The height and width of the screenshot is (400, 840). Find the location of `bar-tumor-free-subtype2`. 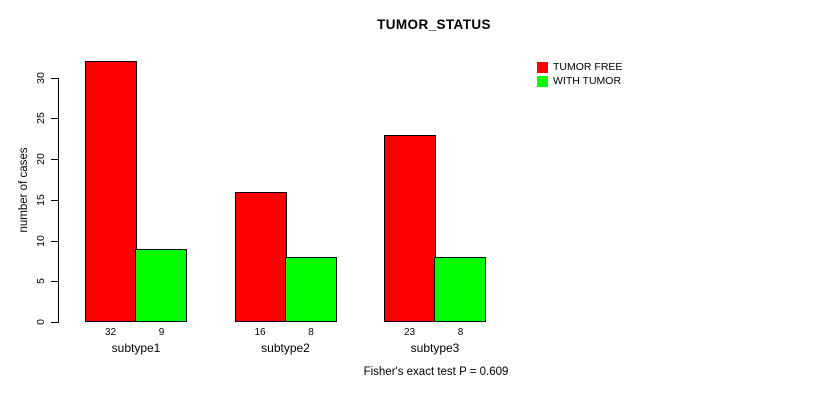

bar-tumor-free-subtype2 is located at coordinates (260, 256).